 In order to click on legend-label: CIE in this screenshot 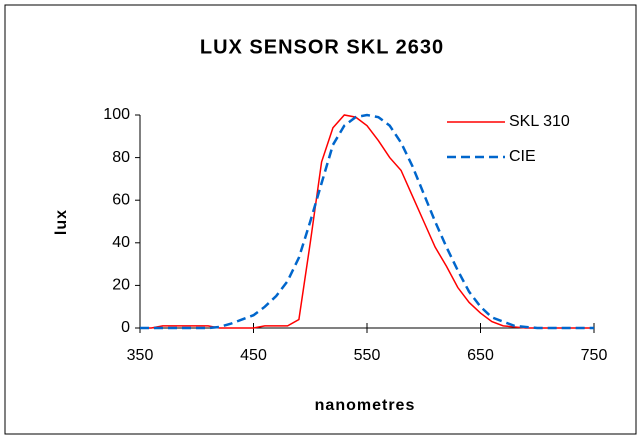, I will do `click(522, 156)`.